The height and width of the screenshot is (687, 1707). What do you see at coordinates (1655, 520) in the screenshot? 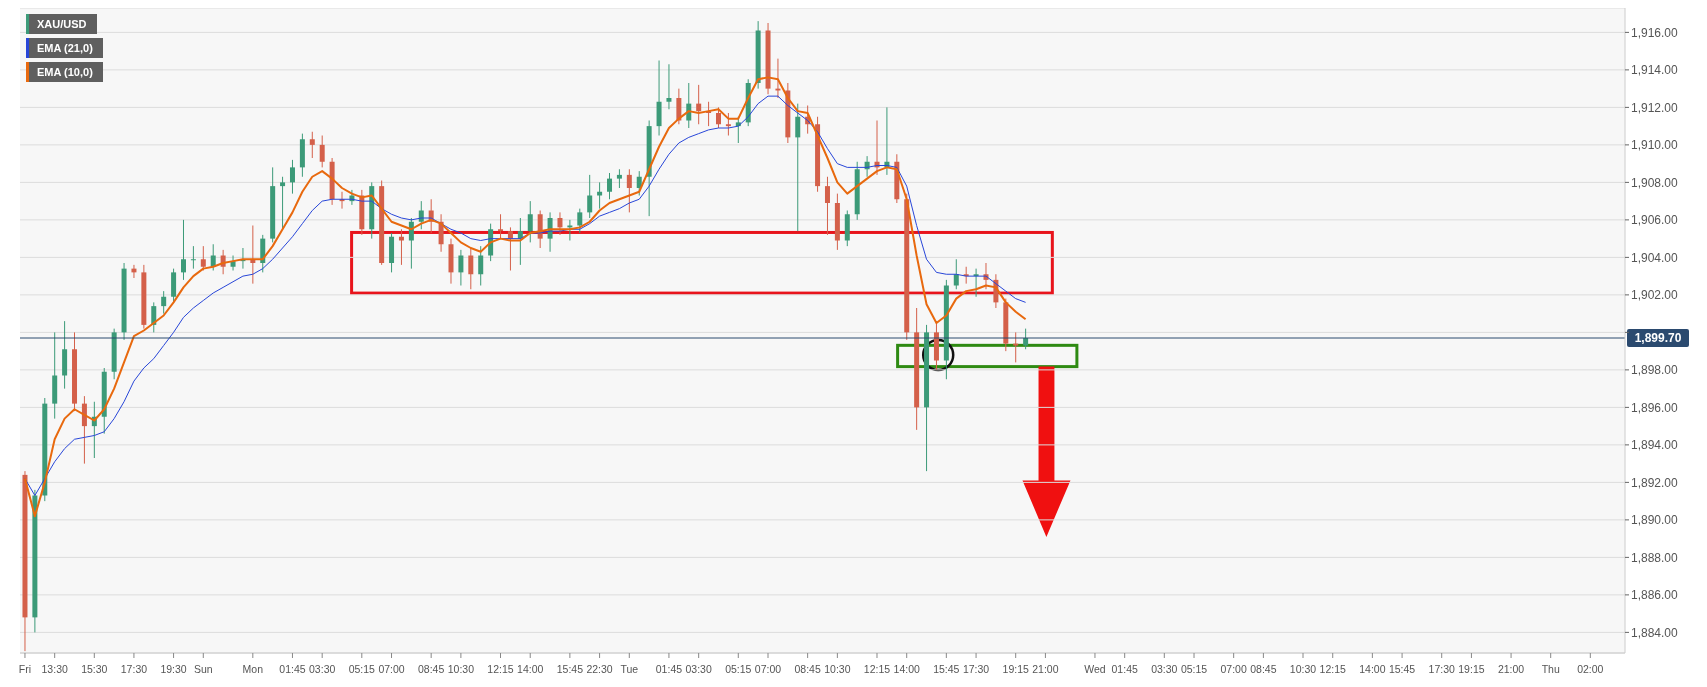
I see `y-tick-label: 1,890.00` at bounding box center [1655, 520].